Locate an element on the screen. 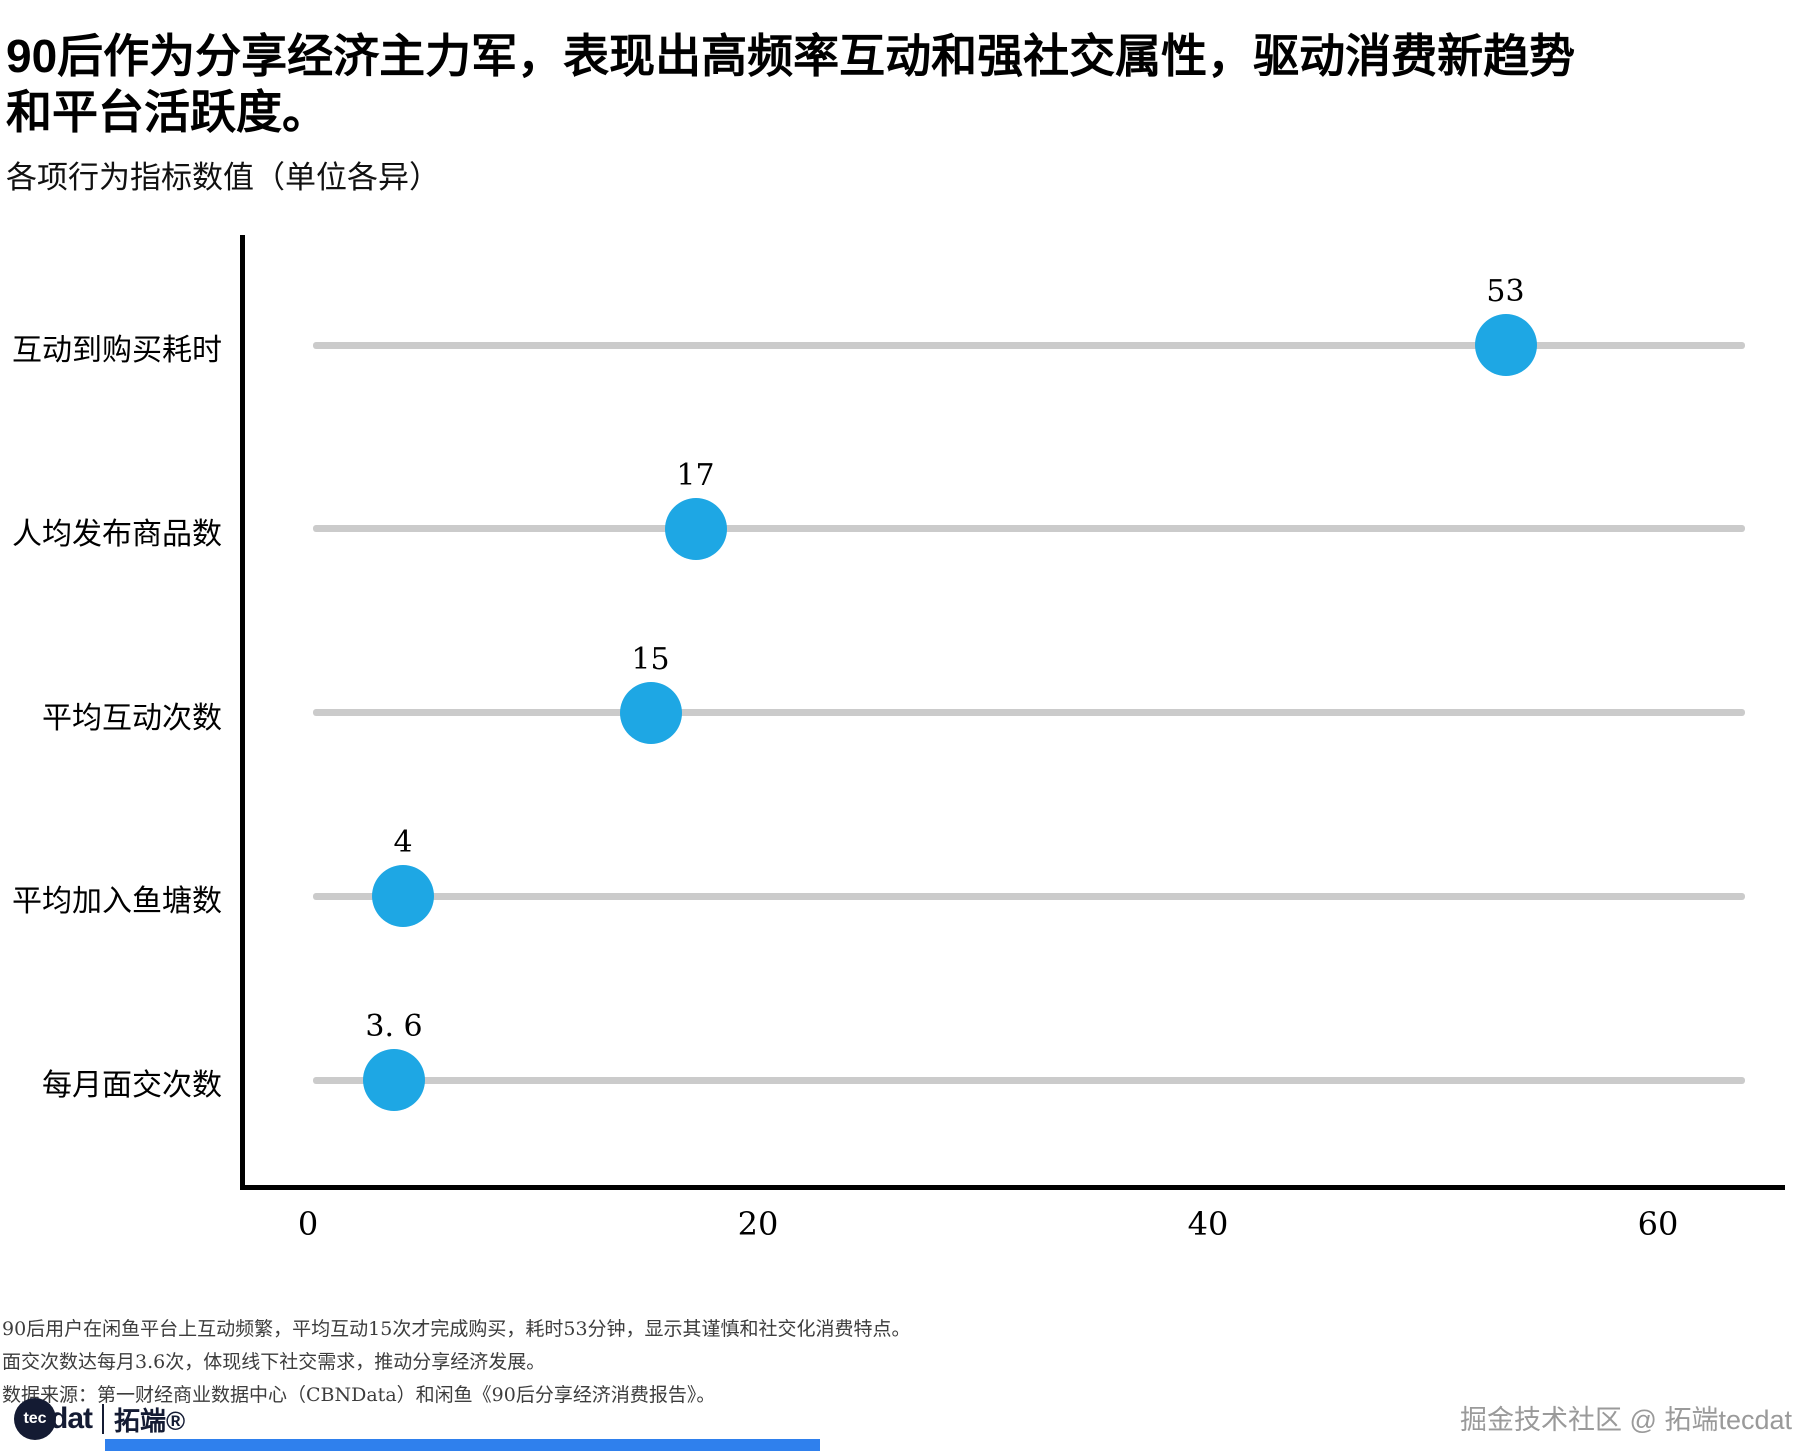 Image resolution: width=1814 pixels, height=1451 pixels. value-label: 3. 6 is located at coordinates (394, 1026).